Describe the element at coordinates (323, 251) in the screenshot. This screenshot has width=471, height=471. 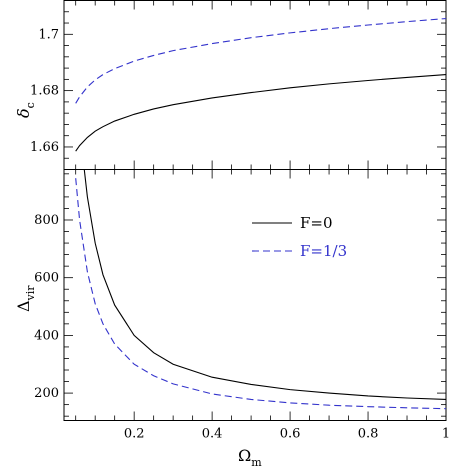
I see `legend-label-f13: F=1/3` at that location.